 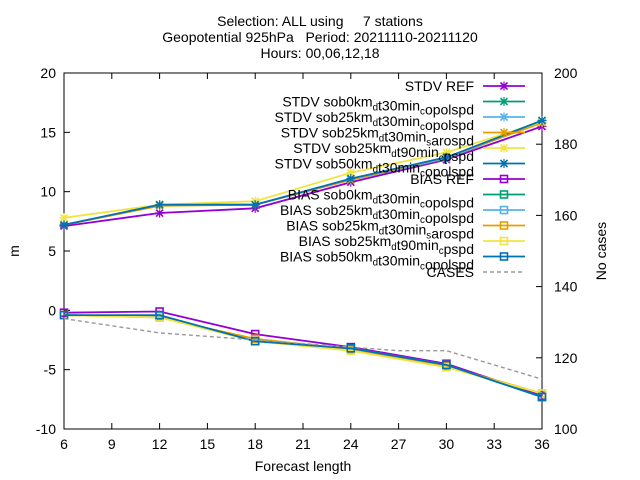 What do you see at coordinates (566, 73) in the screenshot?
I see `y2-tick-label: 200` at bounding box center [566, 73].